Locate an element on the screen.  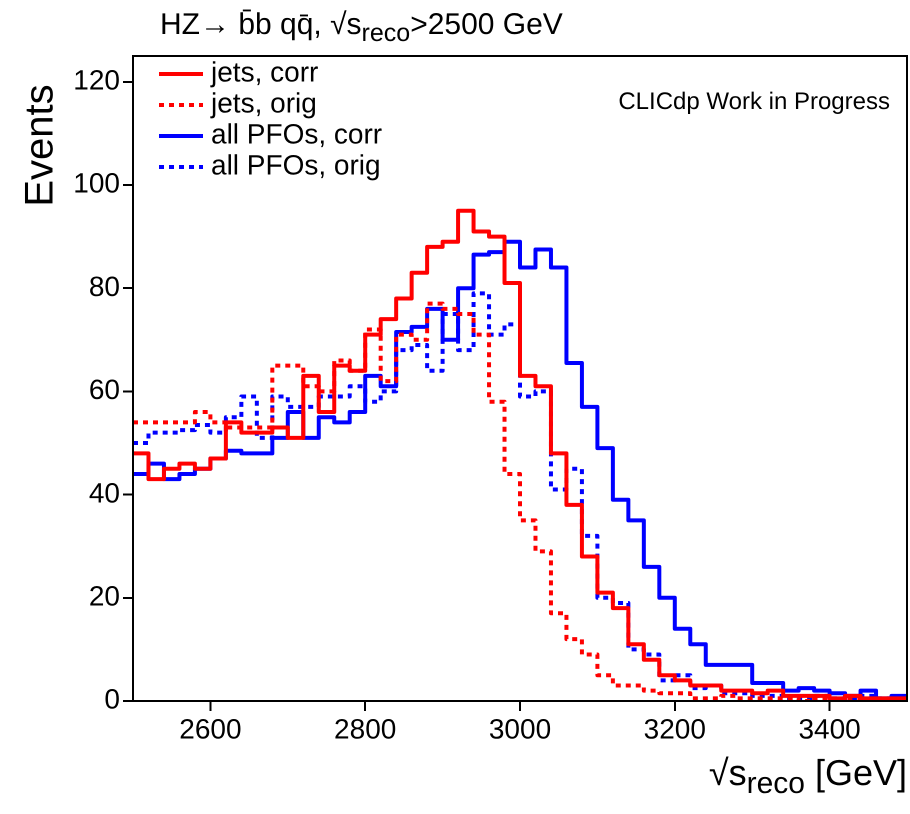
y-tick-label: 20 is located at coordinates (104, 596).